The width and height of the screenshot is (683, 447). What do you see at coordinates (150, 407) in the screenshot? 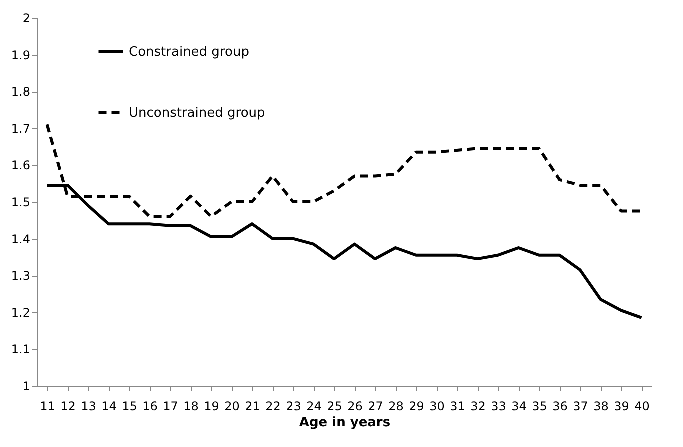
I see `x-tick-label: 16` at bounding box center [150, 407].